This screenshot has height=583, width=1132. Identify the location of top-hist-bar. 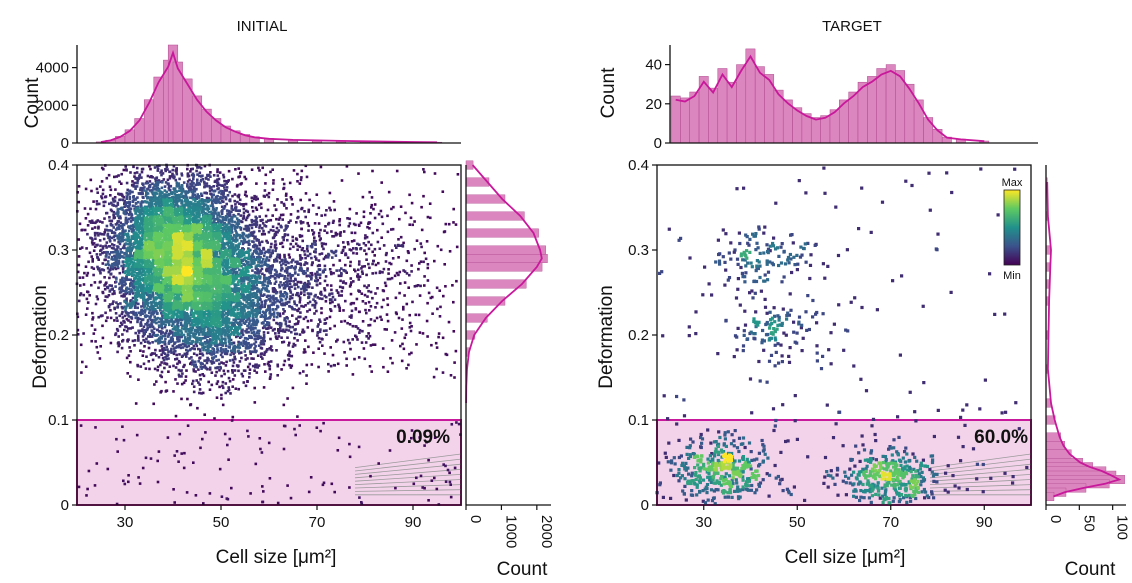
(158, 110).